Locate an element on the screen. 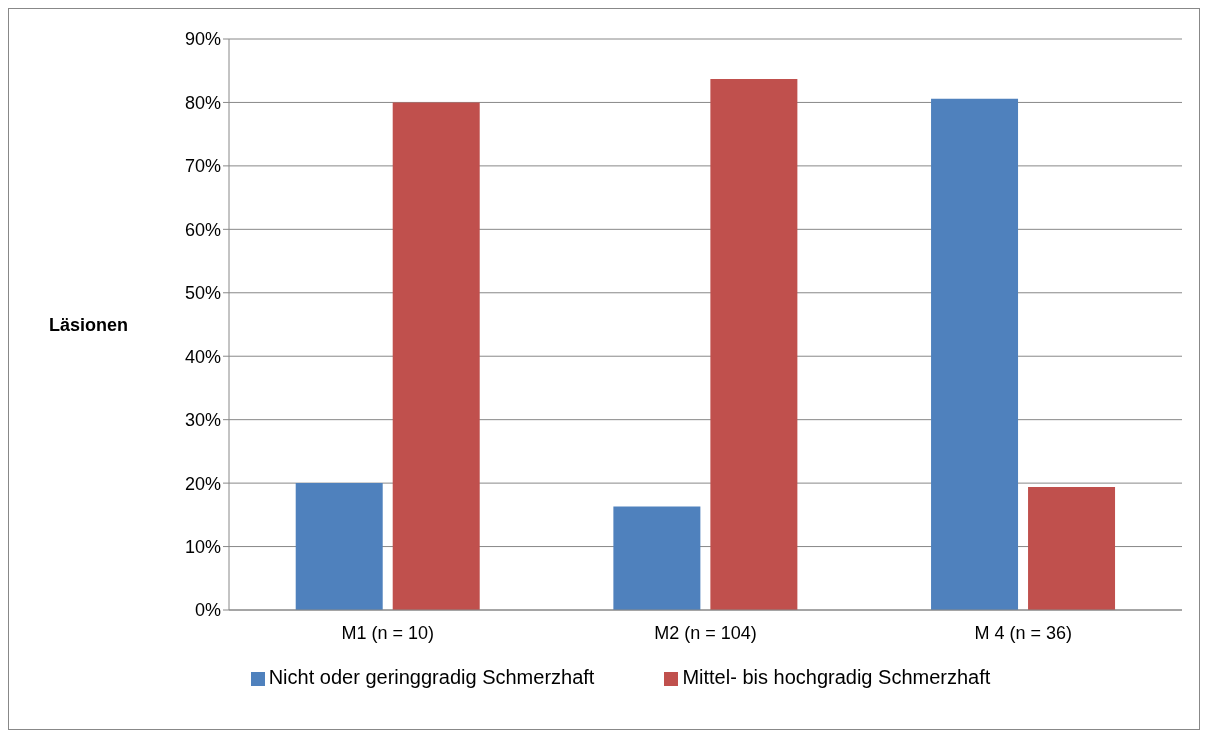 The height and width of the screenshot is (745, 1215). y-axis-title: Läsionen is located at coordinates (89, 324).